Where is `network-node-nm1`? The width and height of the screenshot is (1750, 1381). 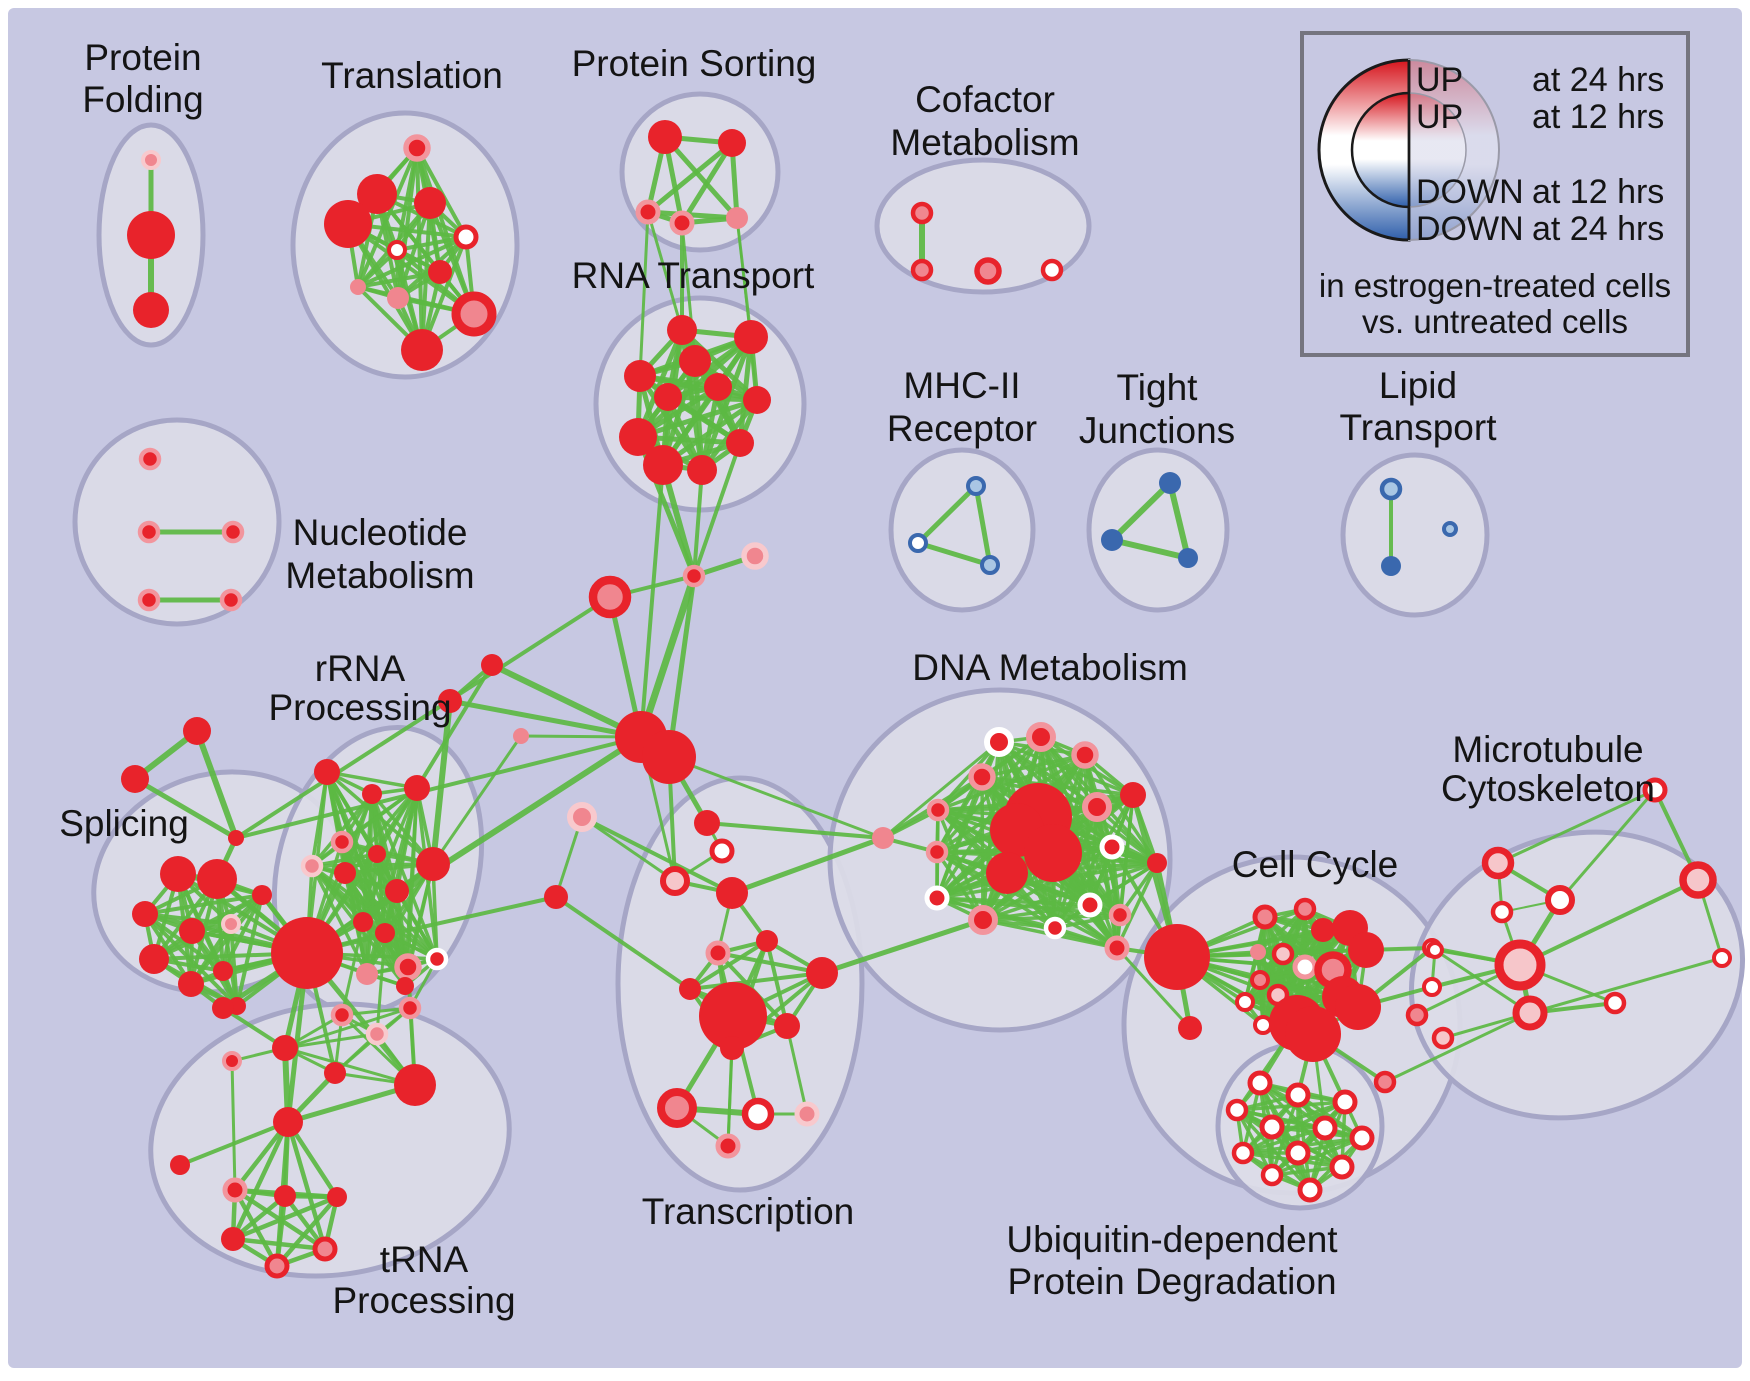
network-node-nm1 is located at coordinates (150, 459).